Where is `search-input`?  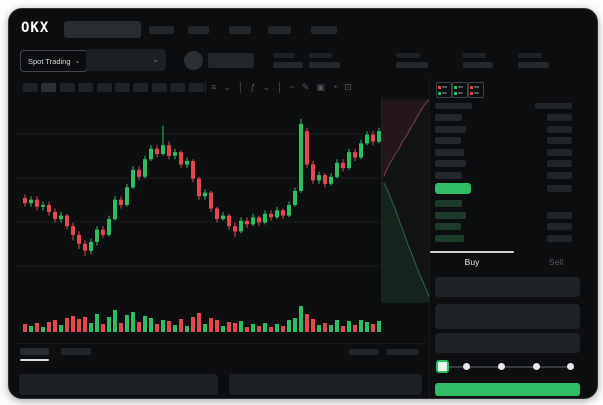
search-input is located at coordinates (102, 29).